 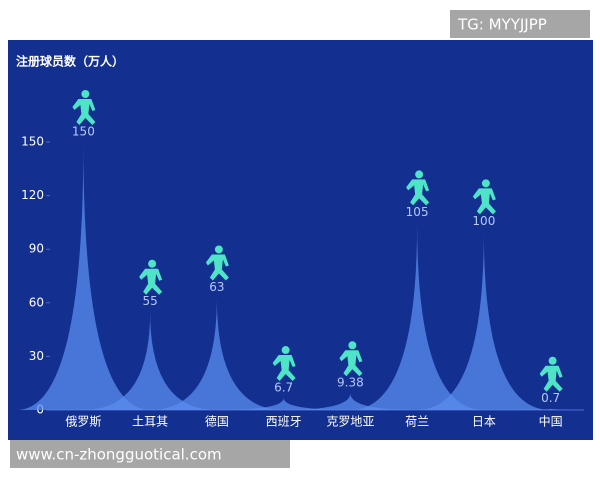 What do you see at coordinates (484, 422) in the screenshot?
I see `x-tick-label: 日本` at bounding box center [484, 422].